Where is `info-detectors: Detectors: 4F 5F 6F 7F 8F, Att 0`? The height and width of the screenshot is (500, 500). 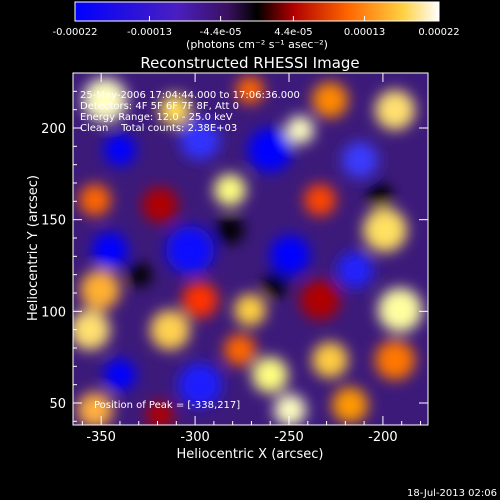 info-detectors: Detectors: 4F 5F 6F 7F 8F, Att 0 is located at coordinates (159, 106).